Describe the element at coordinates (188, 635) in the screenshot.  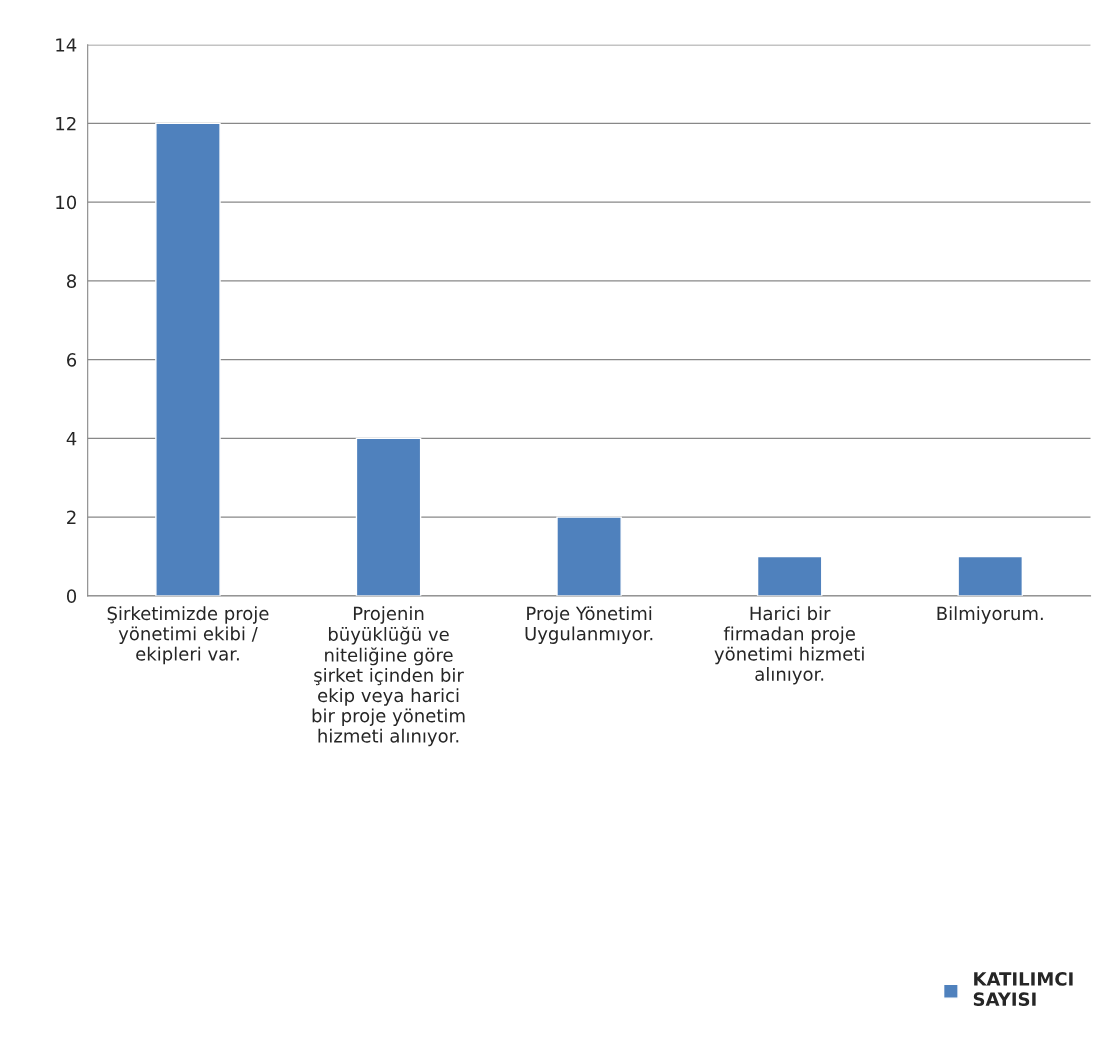
I see `x-tick-label: Şirketimizde proje yönetimi ekibi / ekipleri var.` at that location.